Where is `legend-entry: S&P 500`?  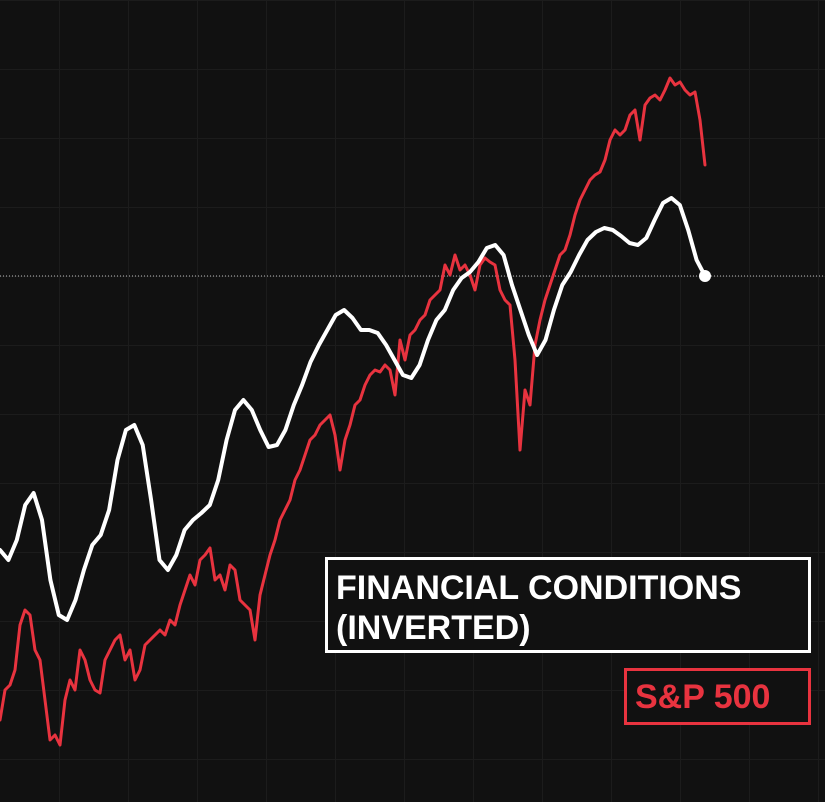
legend-entry: S&P 500 is located at coordinates (717, 696).